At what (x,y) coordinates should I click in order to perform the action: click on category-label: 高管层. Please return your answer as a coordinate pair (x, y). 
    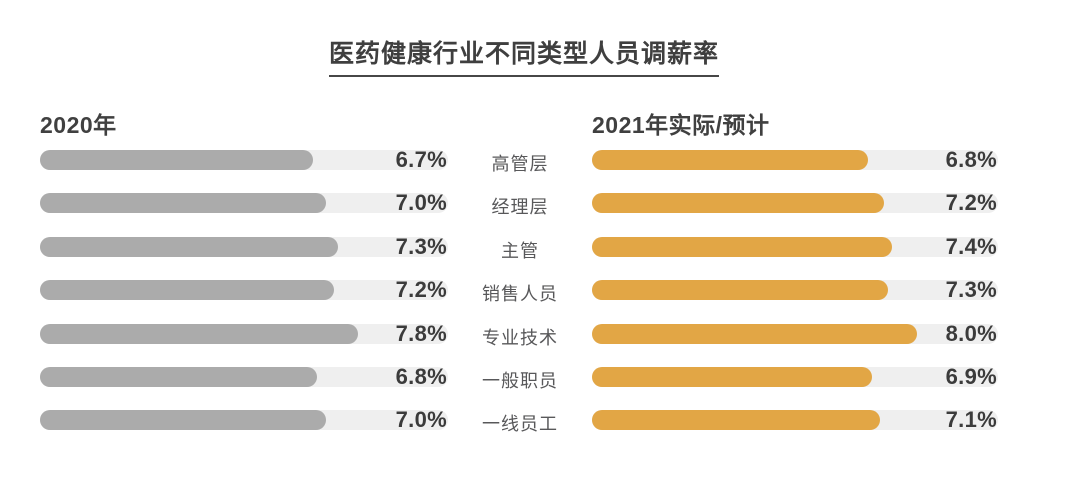
    Looking at the image, I should click on (520, 164).